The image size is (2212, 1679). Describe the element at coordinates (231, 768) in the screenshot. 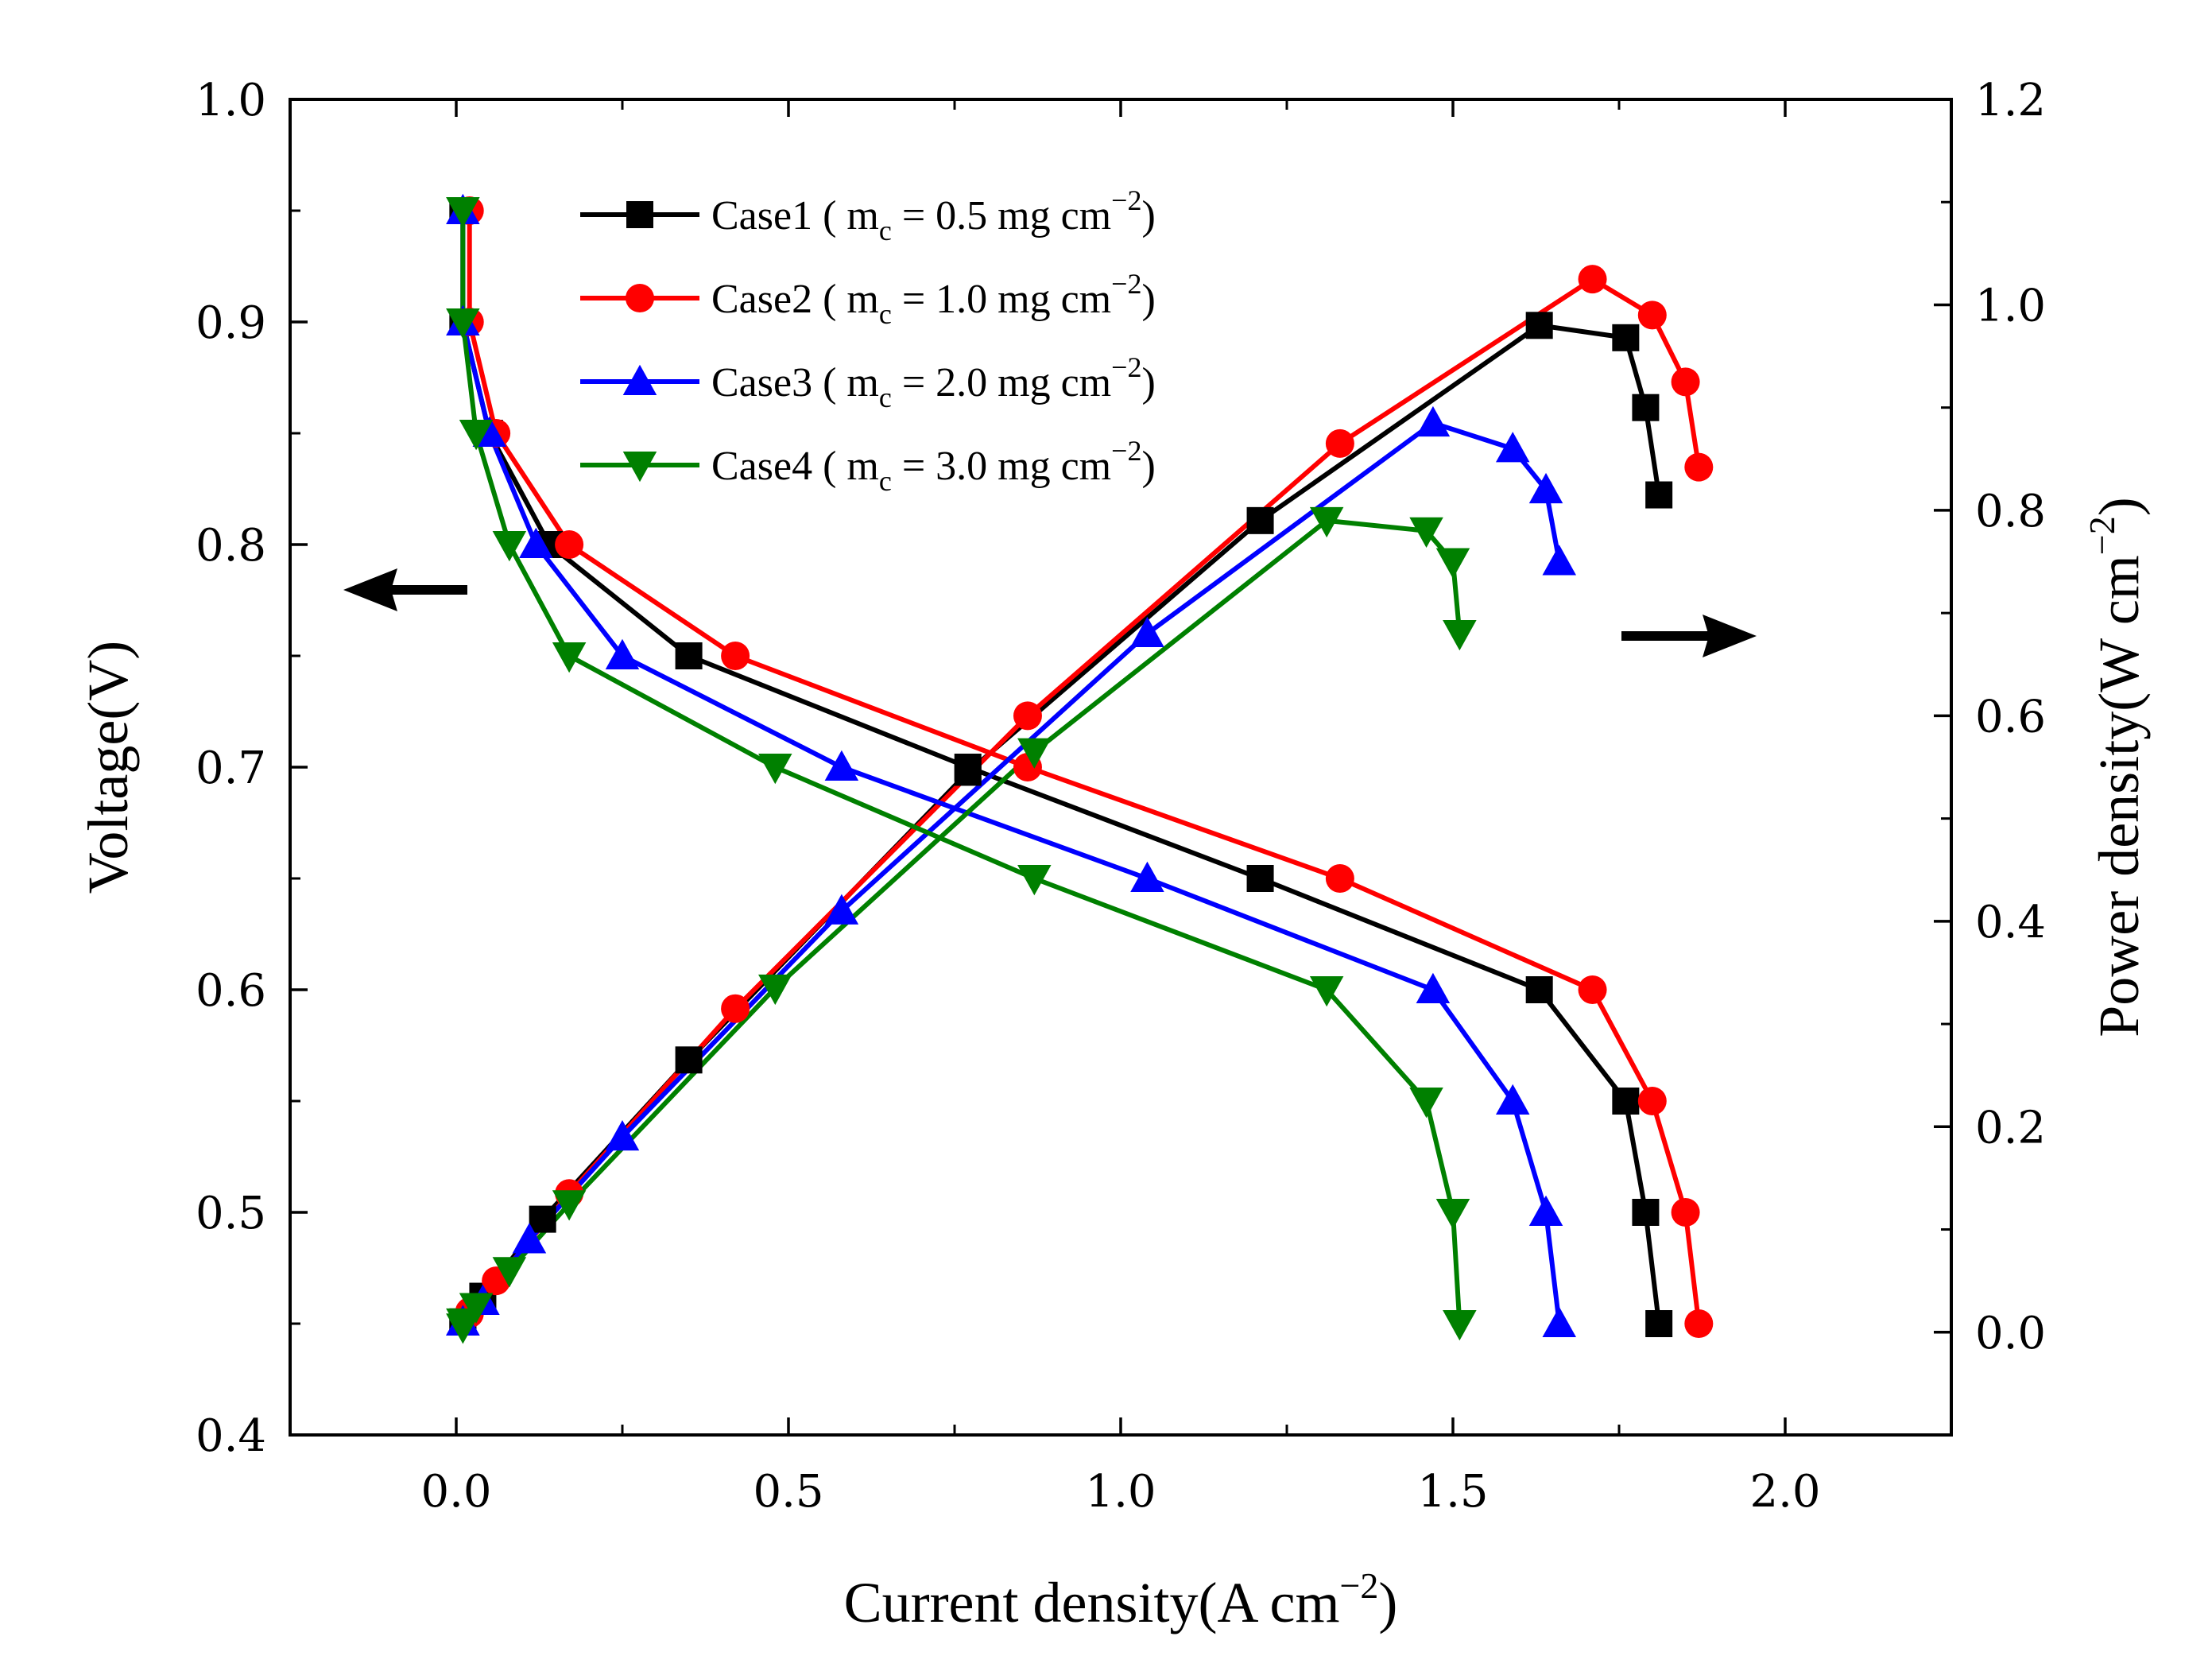

I see `y-left-tick-label: 0.7` at that location.